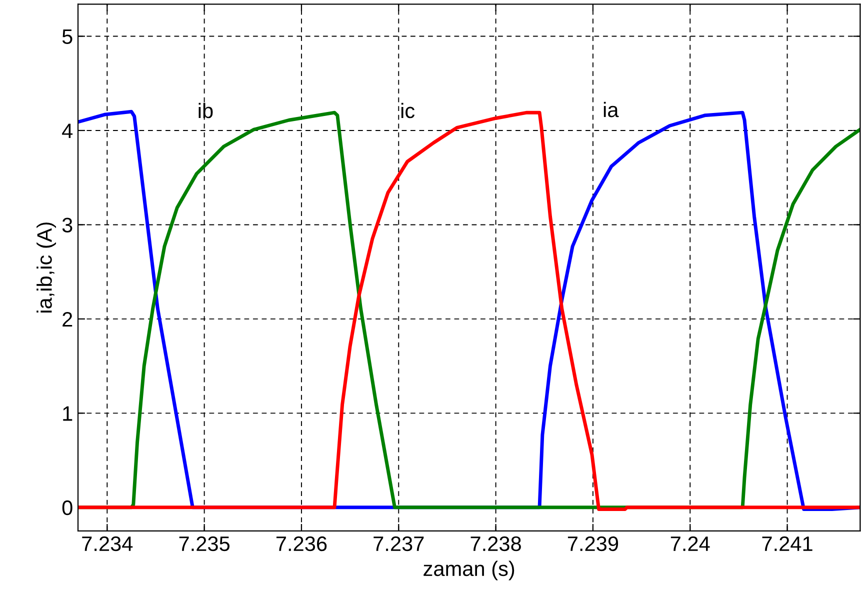 The height and width of the screenshot is (602, 861). Describe the element at coordinates (107, 544) in the screenshot. I see `x-tick-label: 7.234` at that location.